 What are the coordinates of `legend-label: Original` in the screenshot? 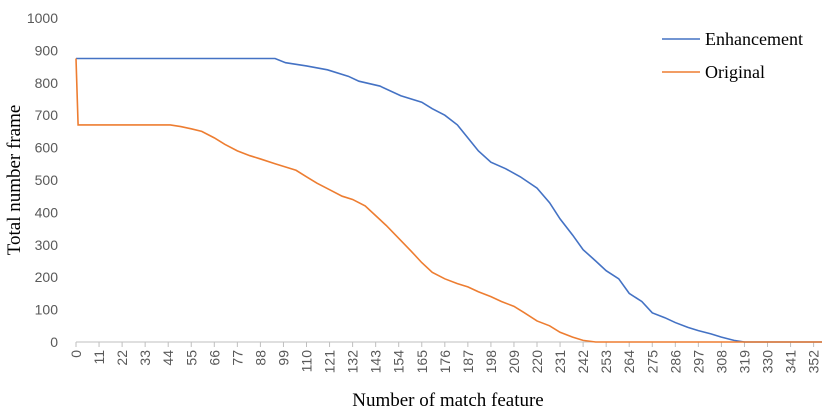 It's located at (735, 72).